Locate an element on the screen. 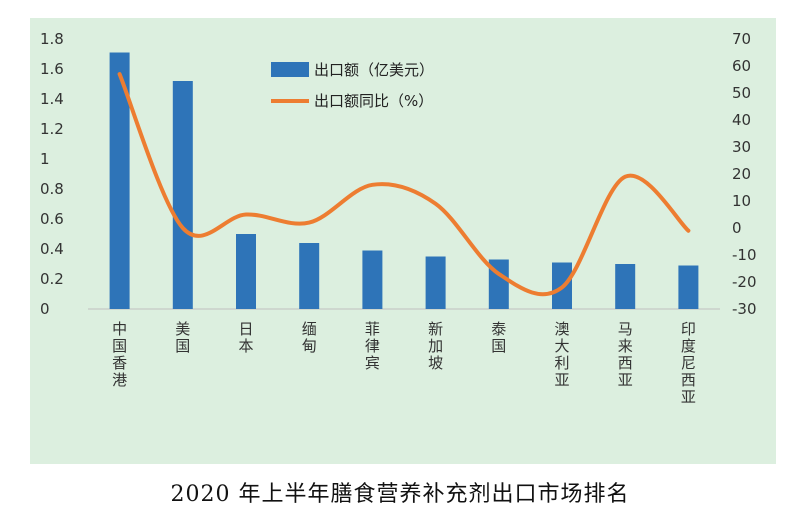 Image resolution: width=800 pixels, height=516 pixels. right-tick-label: 0 is located at coordinates (737, 228).